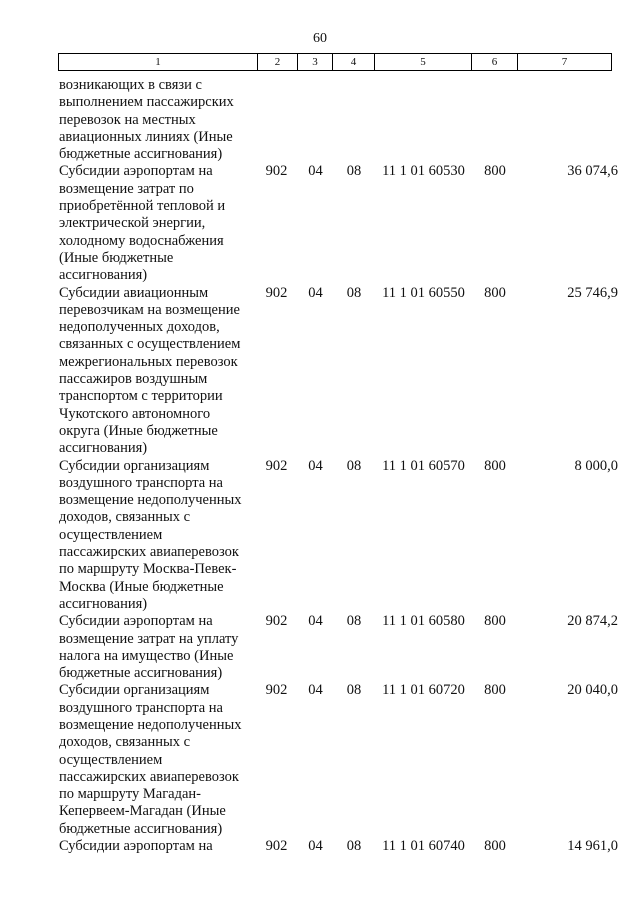  I want to click on row-targetcode-cell: 11 1 01 60530, so click(423, 171).